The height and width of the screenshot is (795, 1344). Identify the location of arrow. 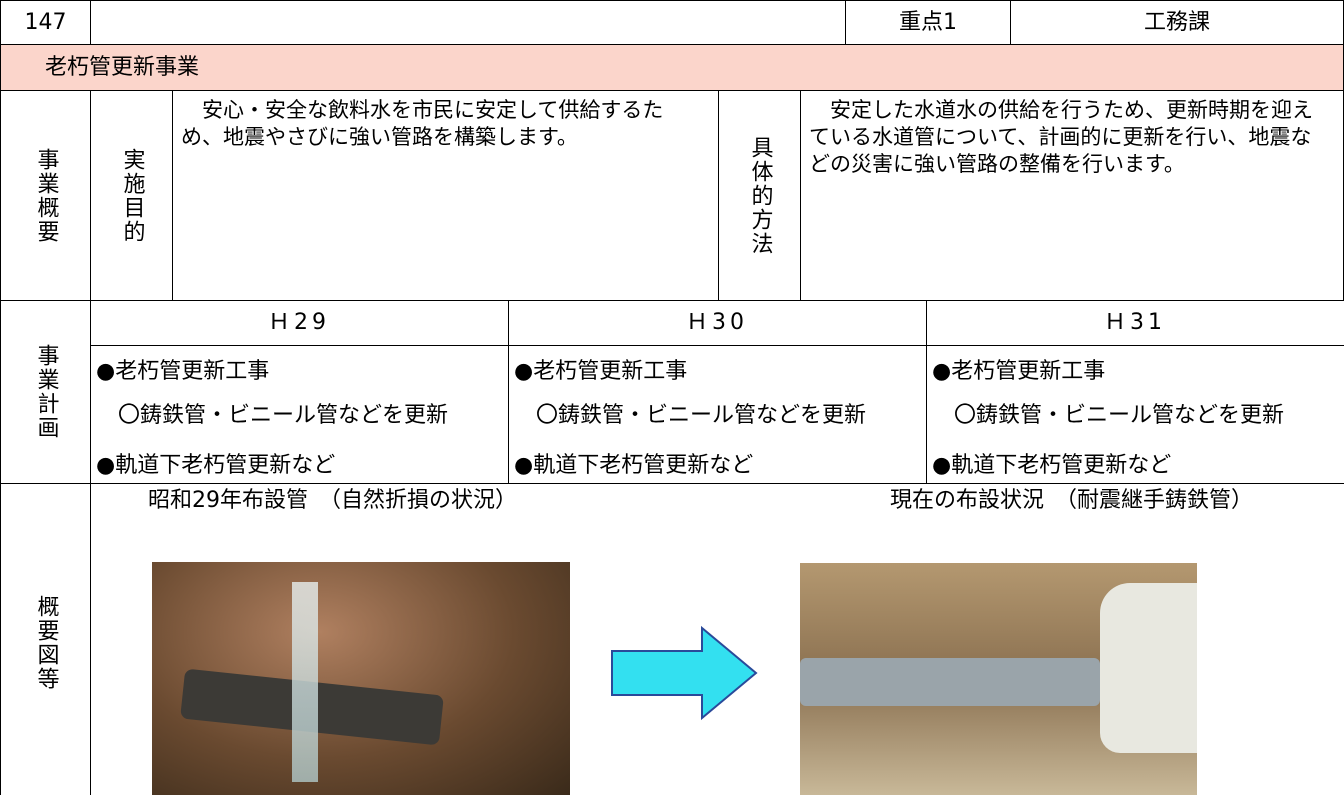
(684, 673).